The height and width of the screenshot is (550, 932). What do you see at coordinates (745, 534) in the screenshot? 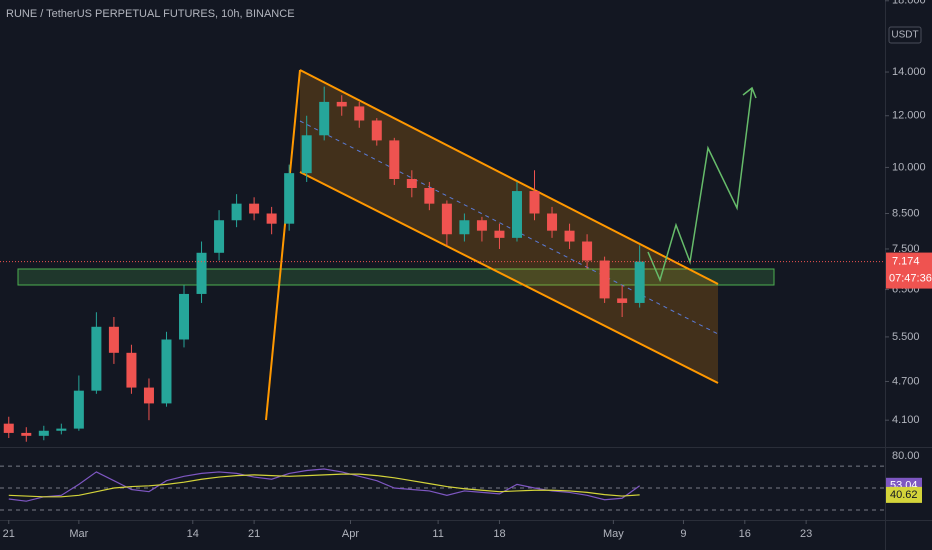
I see `x-tick-label: 16` at bounding box center [745, 534].